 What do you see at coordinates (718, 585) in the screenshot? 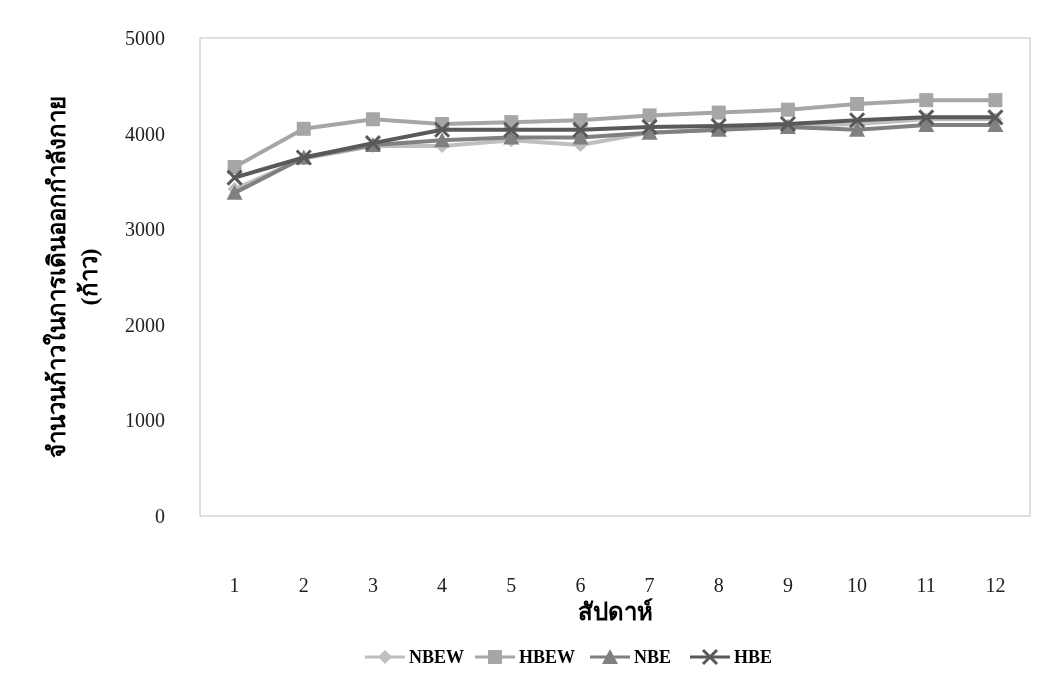
I see `x-tick-label: 8` at bounding box center [718, 585].